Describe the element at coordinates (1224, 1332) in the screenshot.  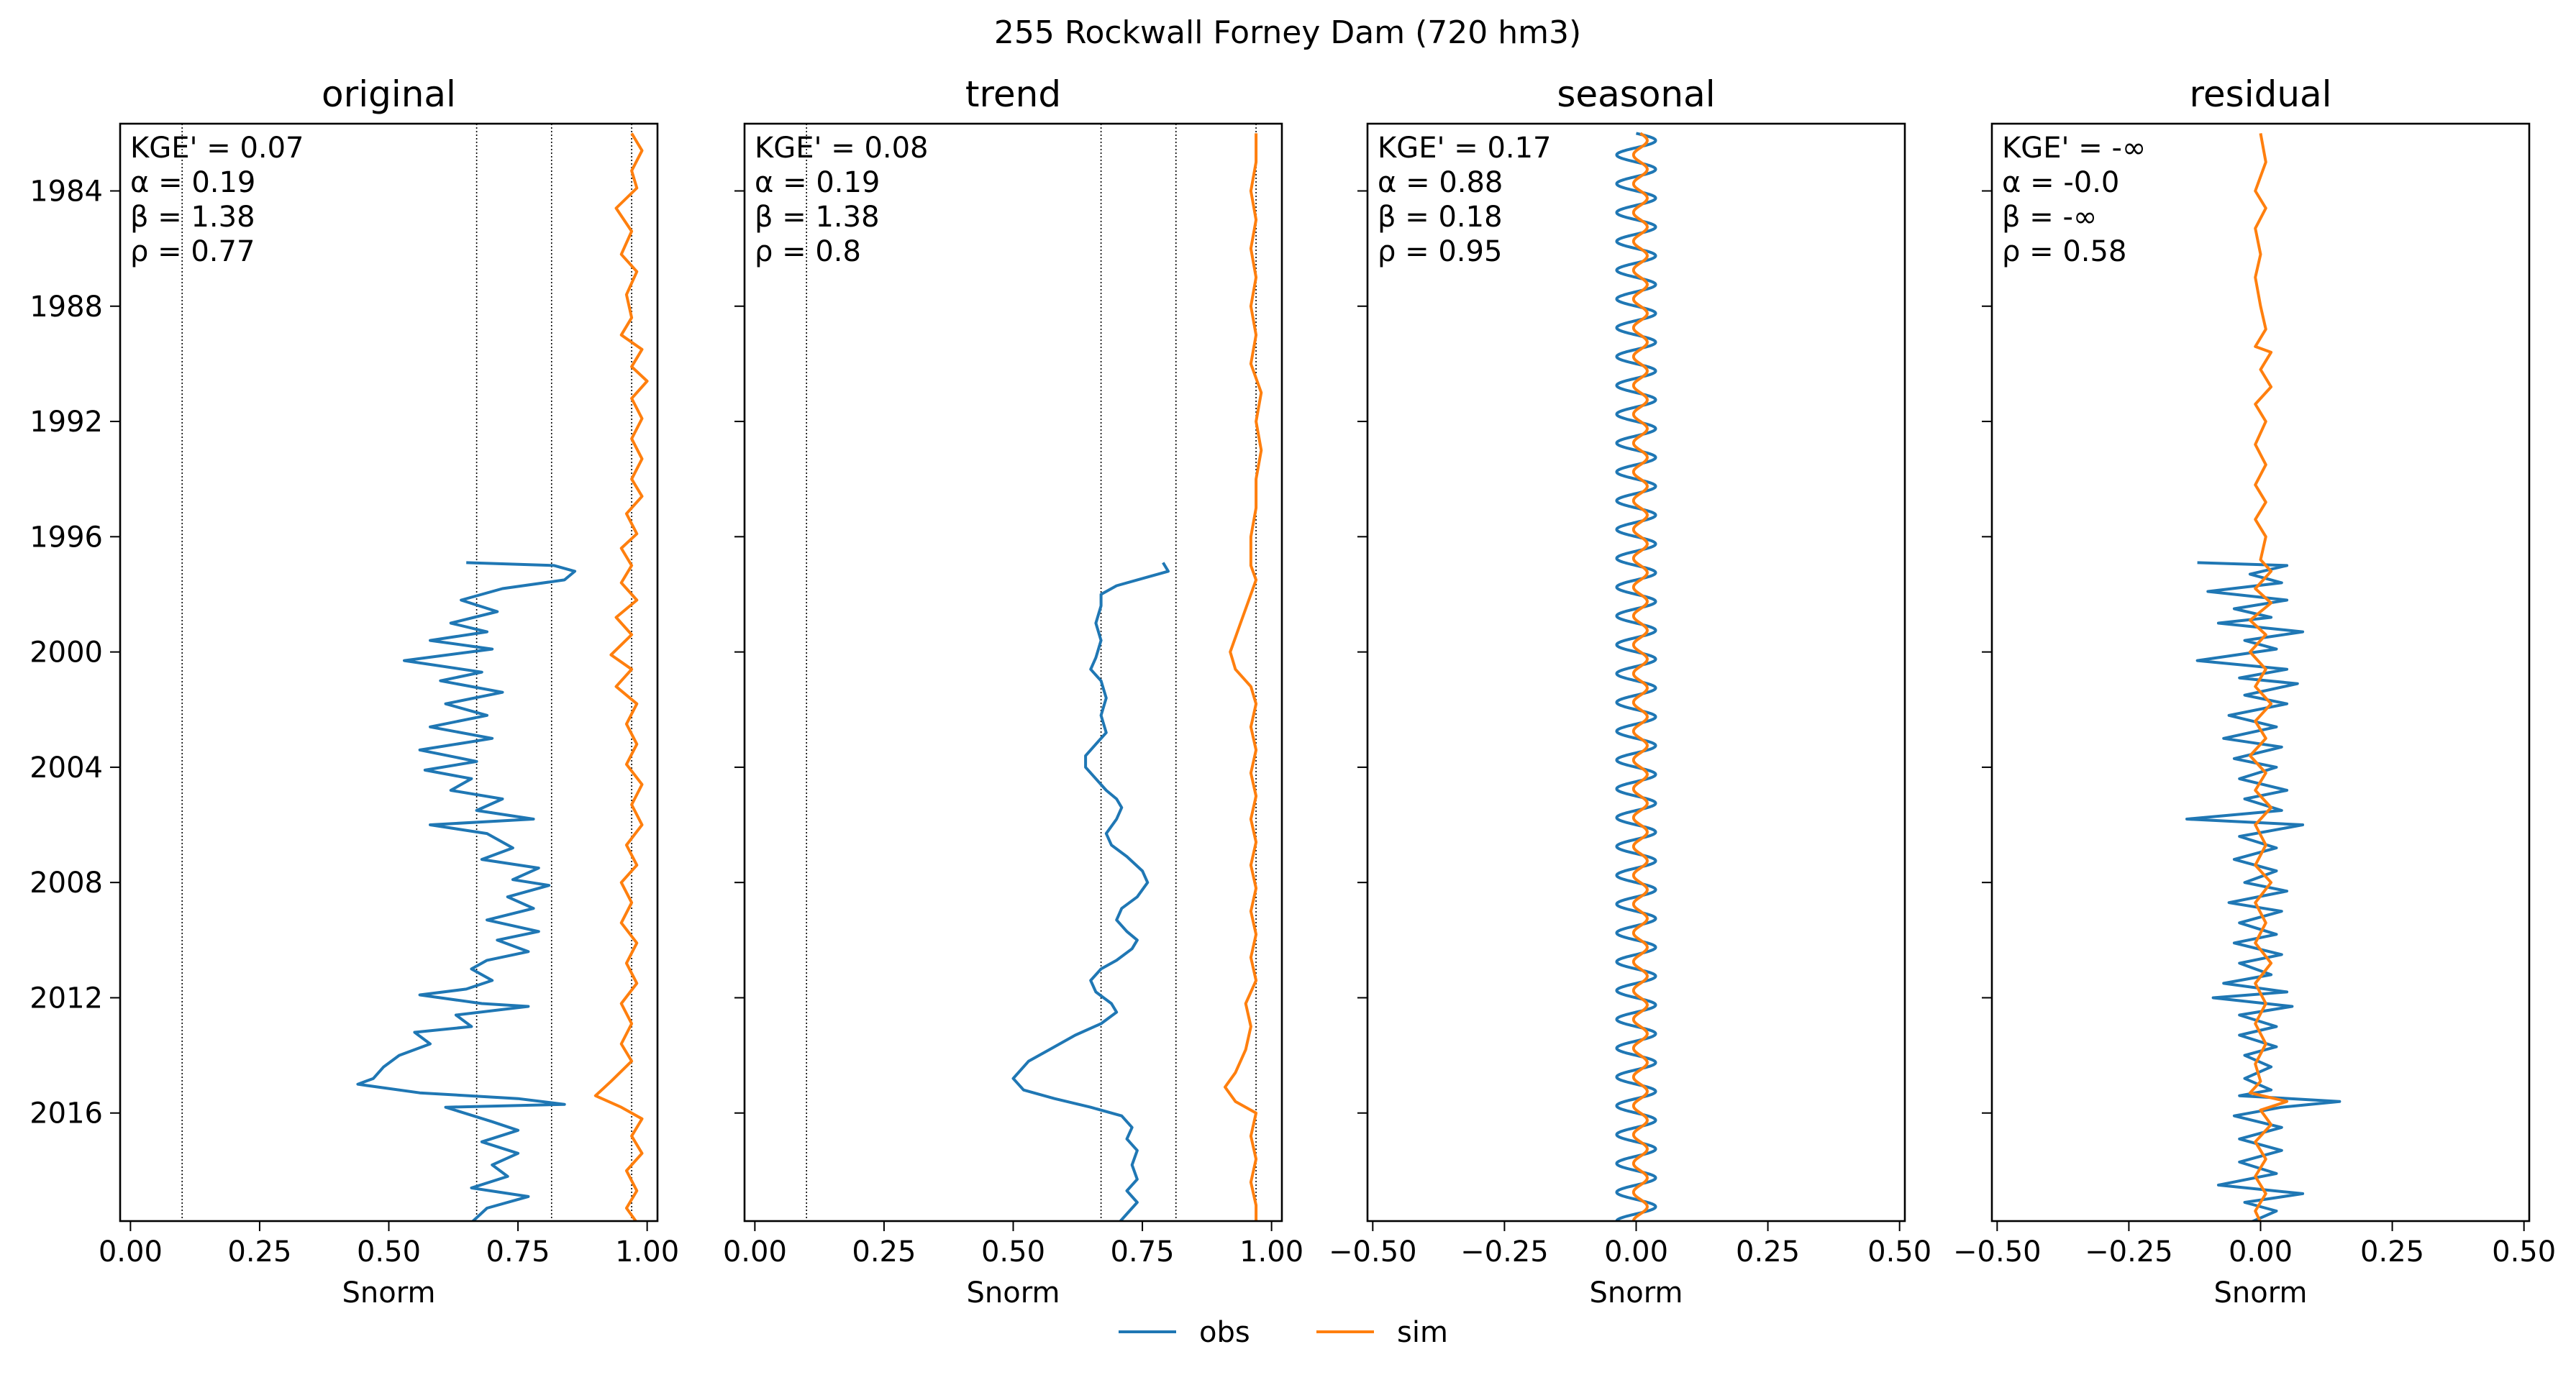
I see `legend-label-obs: obs` at that location.